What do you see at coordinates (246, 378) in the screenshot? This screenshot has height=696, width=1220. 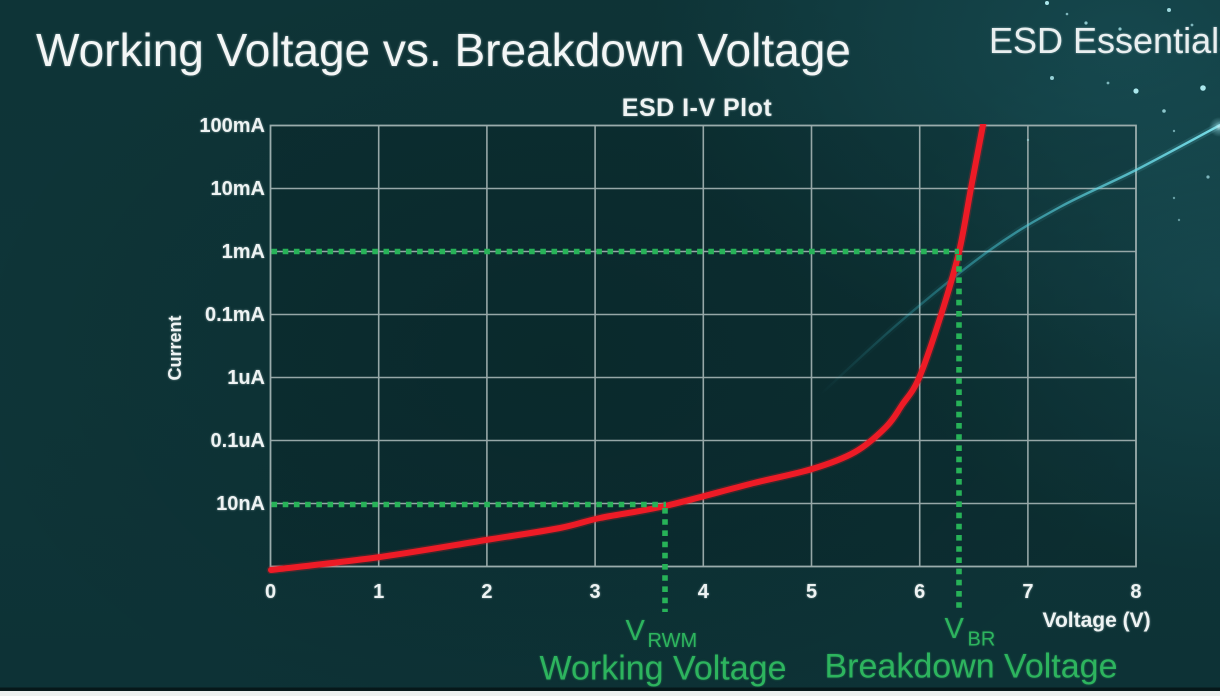 I see `svg-text: 1uA` at bounding box center [246, 378].